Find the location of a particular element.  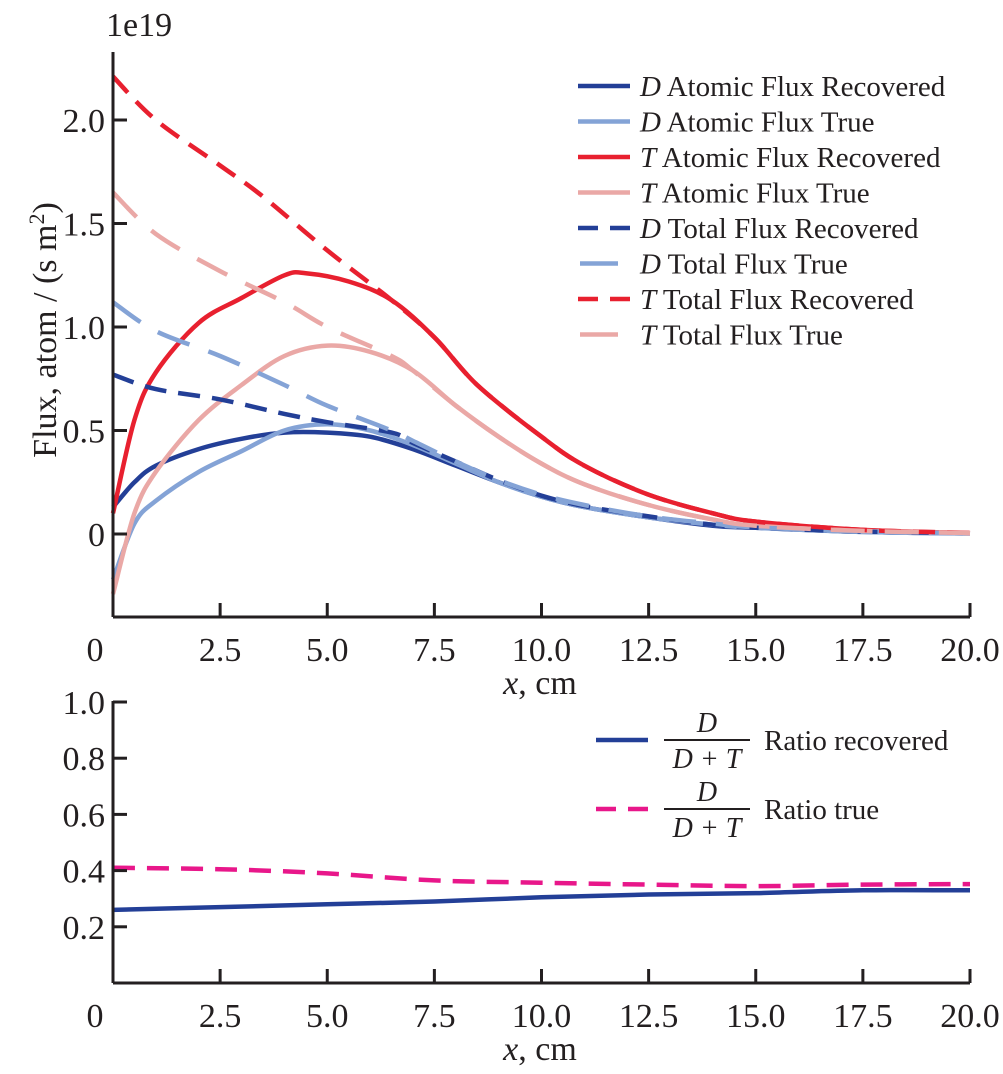

y-tick-label: 1.5 is located at coordinates (84, 225).